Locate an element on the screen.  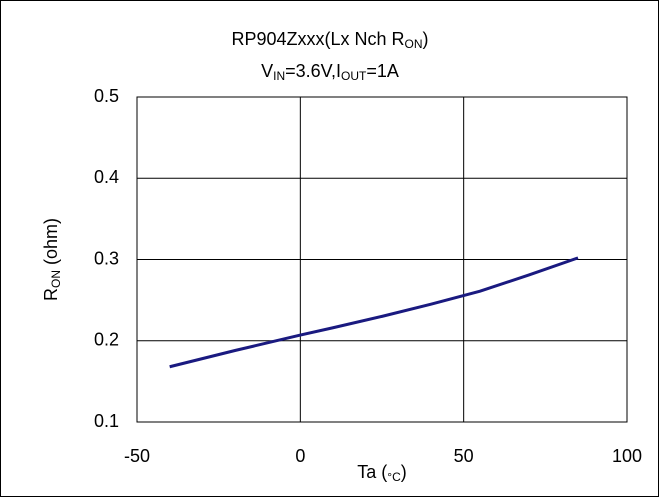
y-tick-label: 0.5 is located at coordinates (106, 96).